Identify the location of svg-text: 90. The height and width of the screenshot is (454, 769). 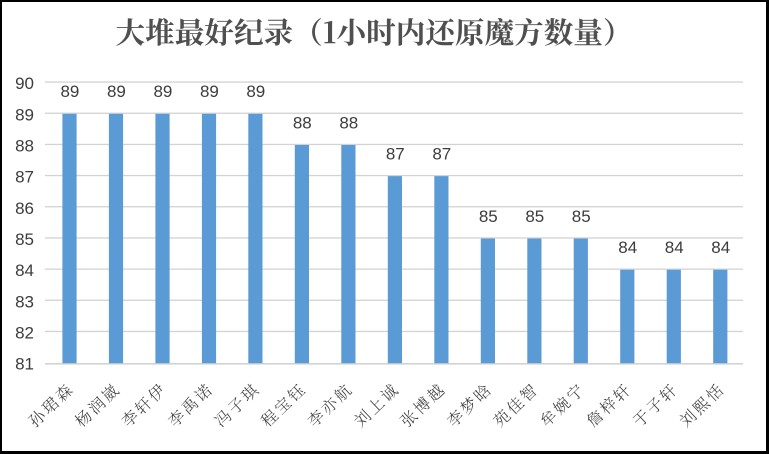
(24, 83).